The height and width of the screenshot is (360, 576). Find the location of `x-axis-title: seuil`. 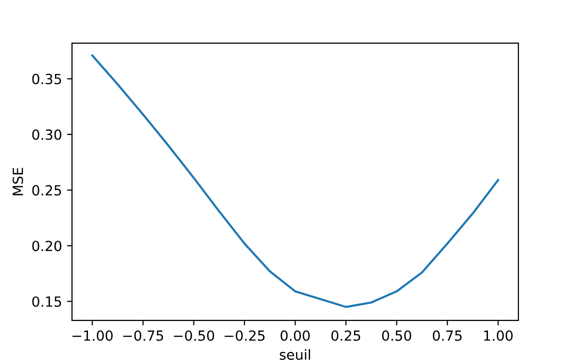

x-axis-title: seuil is located at coordinates (295, 354).